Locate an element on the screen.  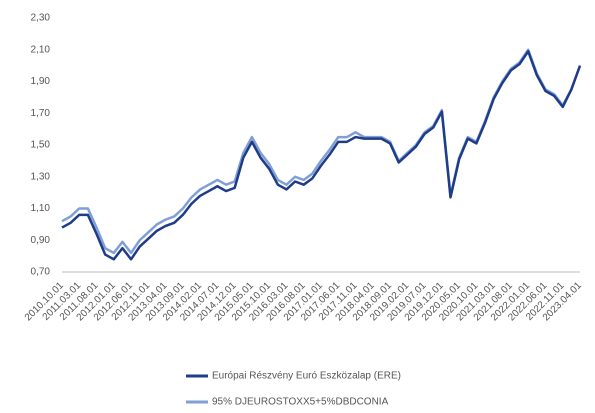
y-tick-label: 1,70 is located at coordinates (41, 113).